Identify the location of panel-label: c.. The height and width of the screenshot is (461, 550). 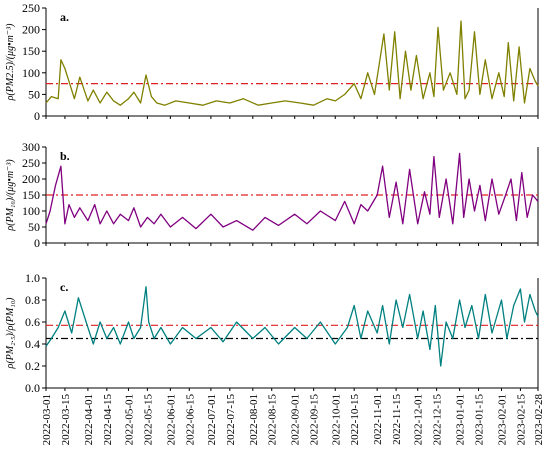
(64, 287).